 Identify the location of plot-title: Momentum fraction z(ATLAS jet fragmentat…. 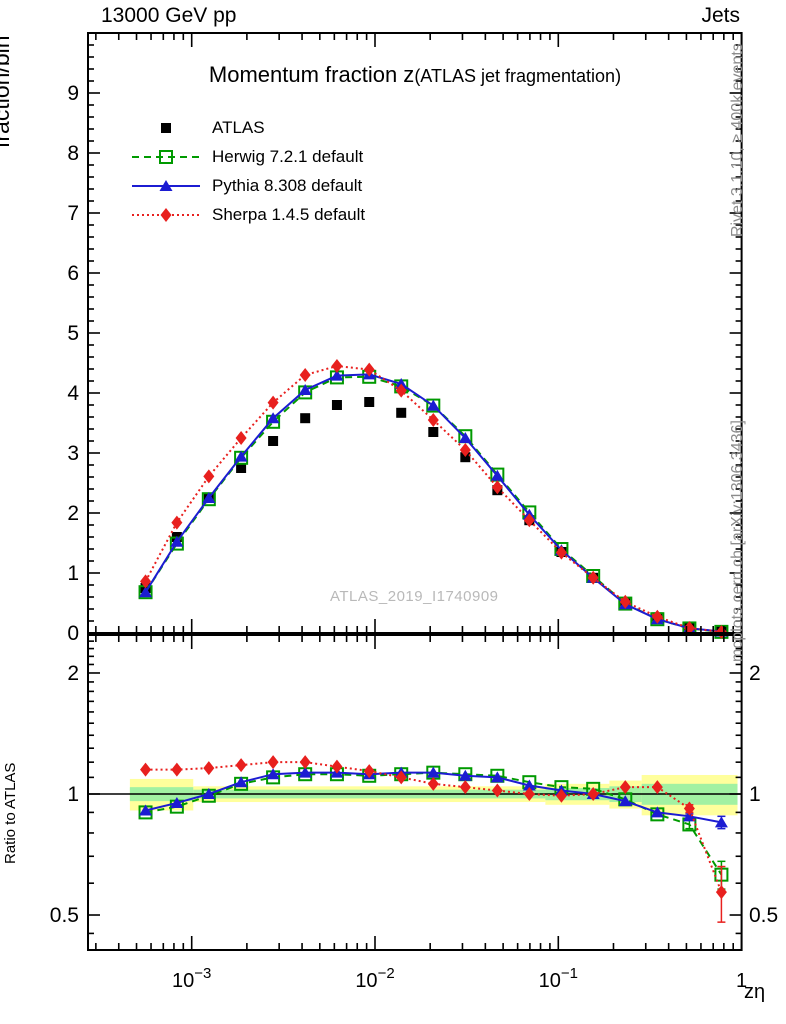
(415, 75).